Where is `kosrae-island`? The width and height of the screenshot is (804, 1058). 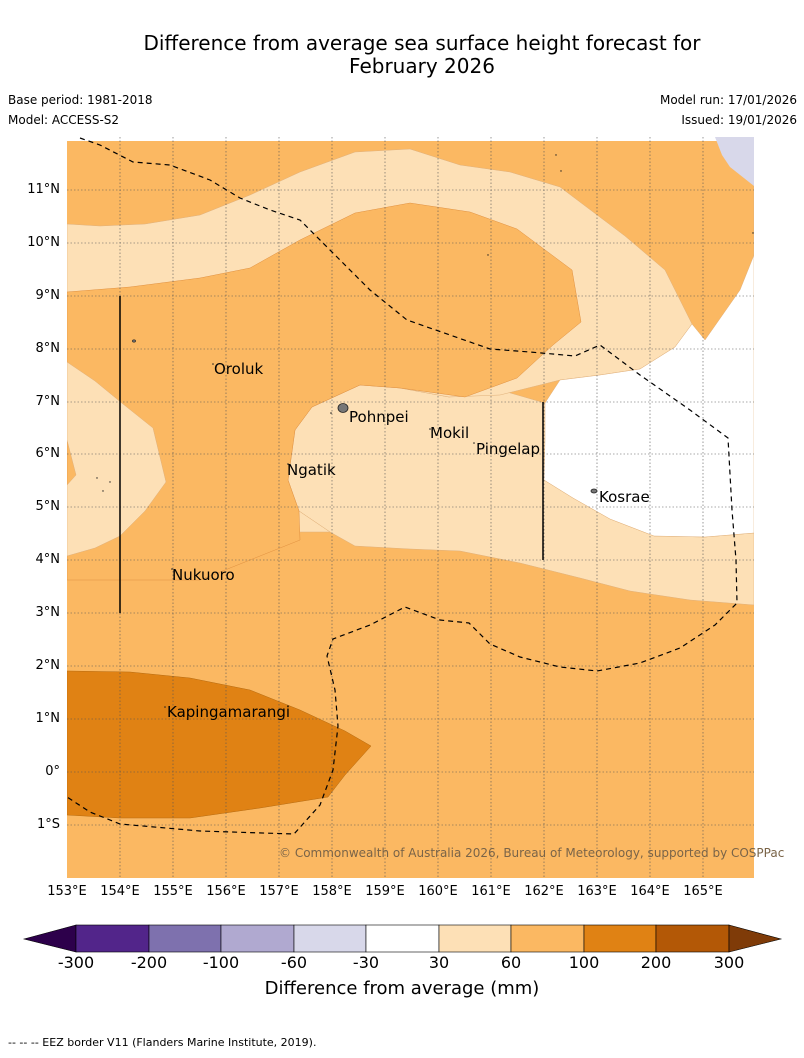
kosrae-island is located at coordinates (594, 491).